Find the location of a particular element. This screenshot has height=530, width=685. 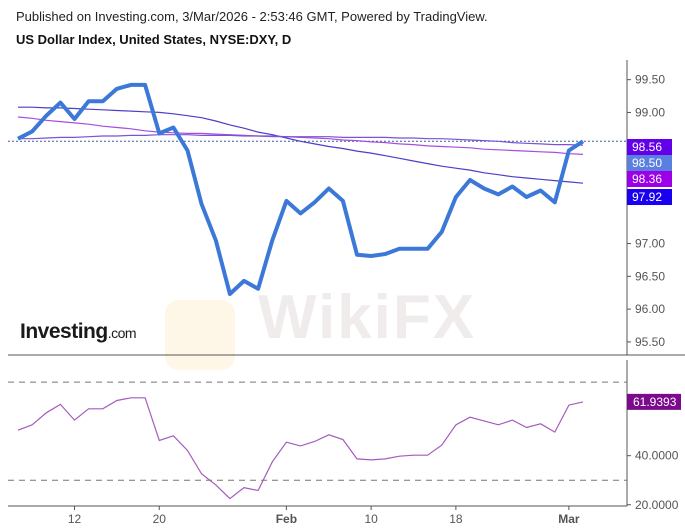

logo-suffix: .com is located at coordinates (122, 333).